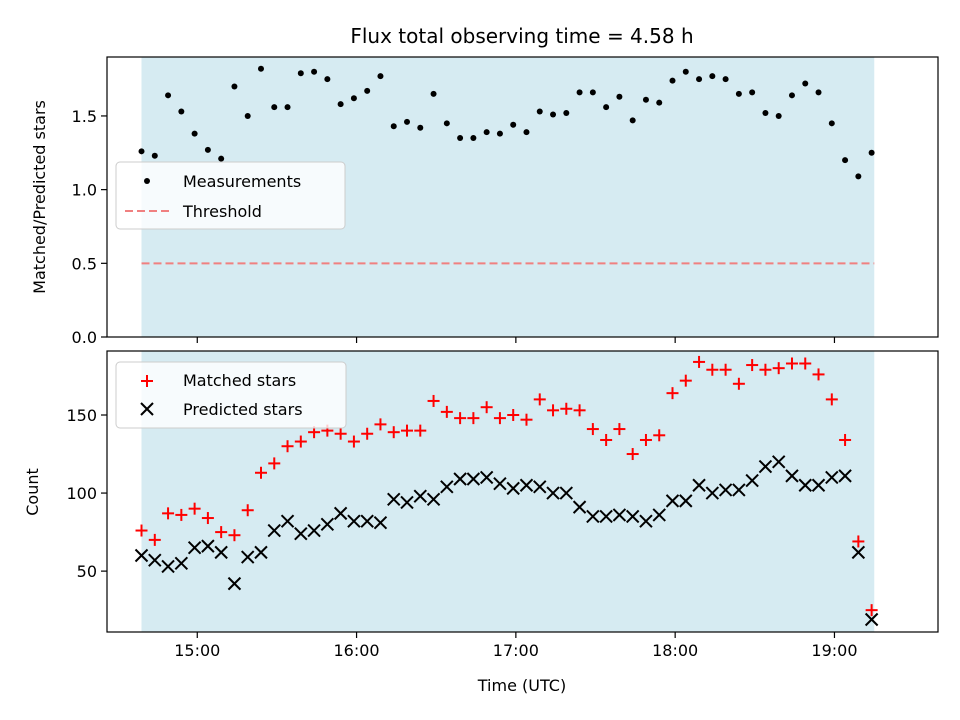 The image size is (960, 720). I want to click on top-legend-box, so click(230, 195).